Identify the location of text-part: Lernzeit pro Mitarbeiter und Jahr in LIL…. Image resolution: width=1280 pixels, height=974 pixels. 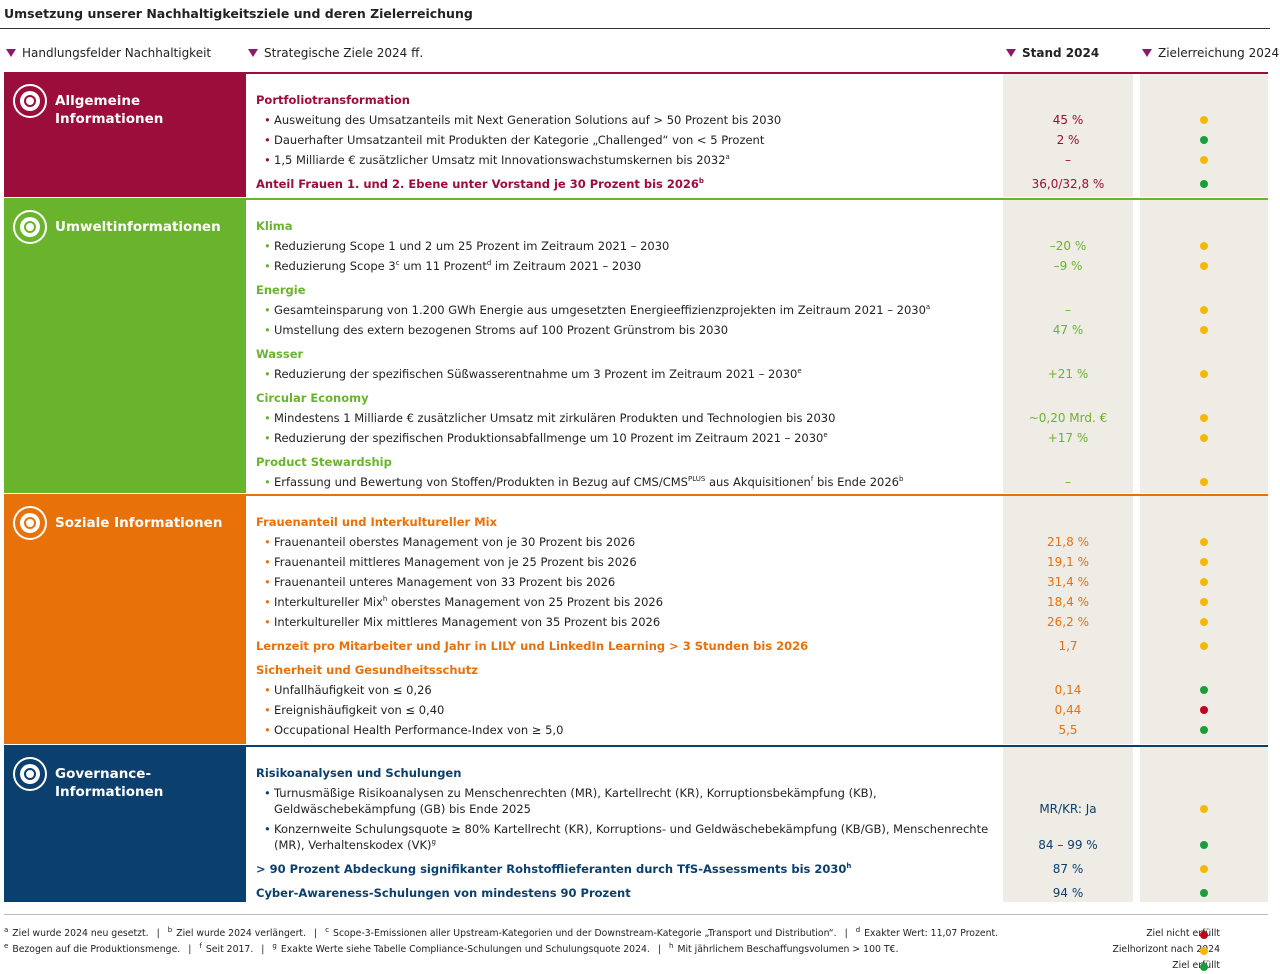
(532, 646).